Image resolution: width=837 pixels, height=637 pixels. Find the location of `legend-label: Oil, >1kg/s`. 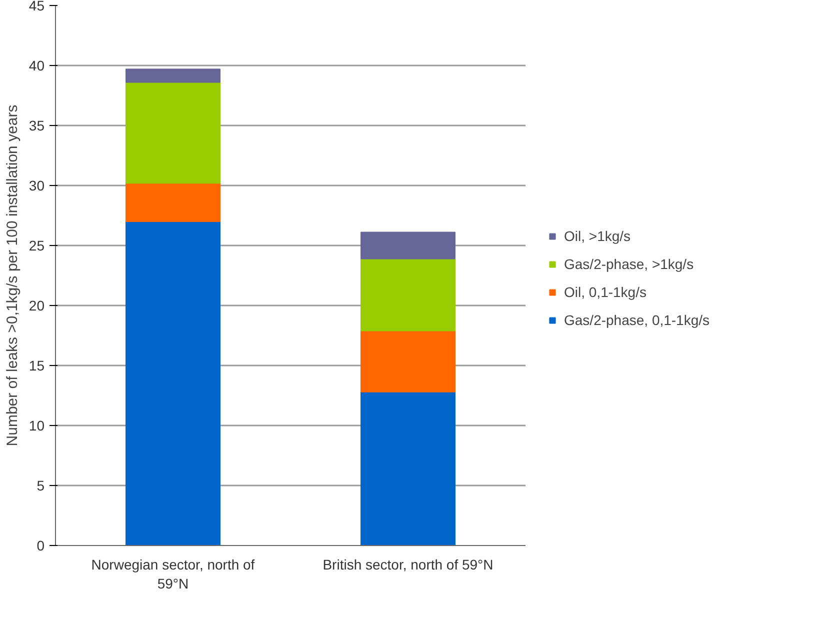

legend-label: Oil, >1kg/s is located at coordinates (597, 236).